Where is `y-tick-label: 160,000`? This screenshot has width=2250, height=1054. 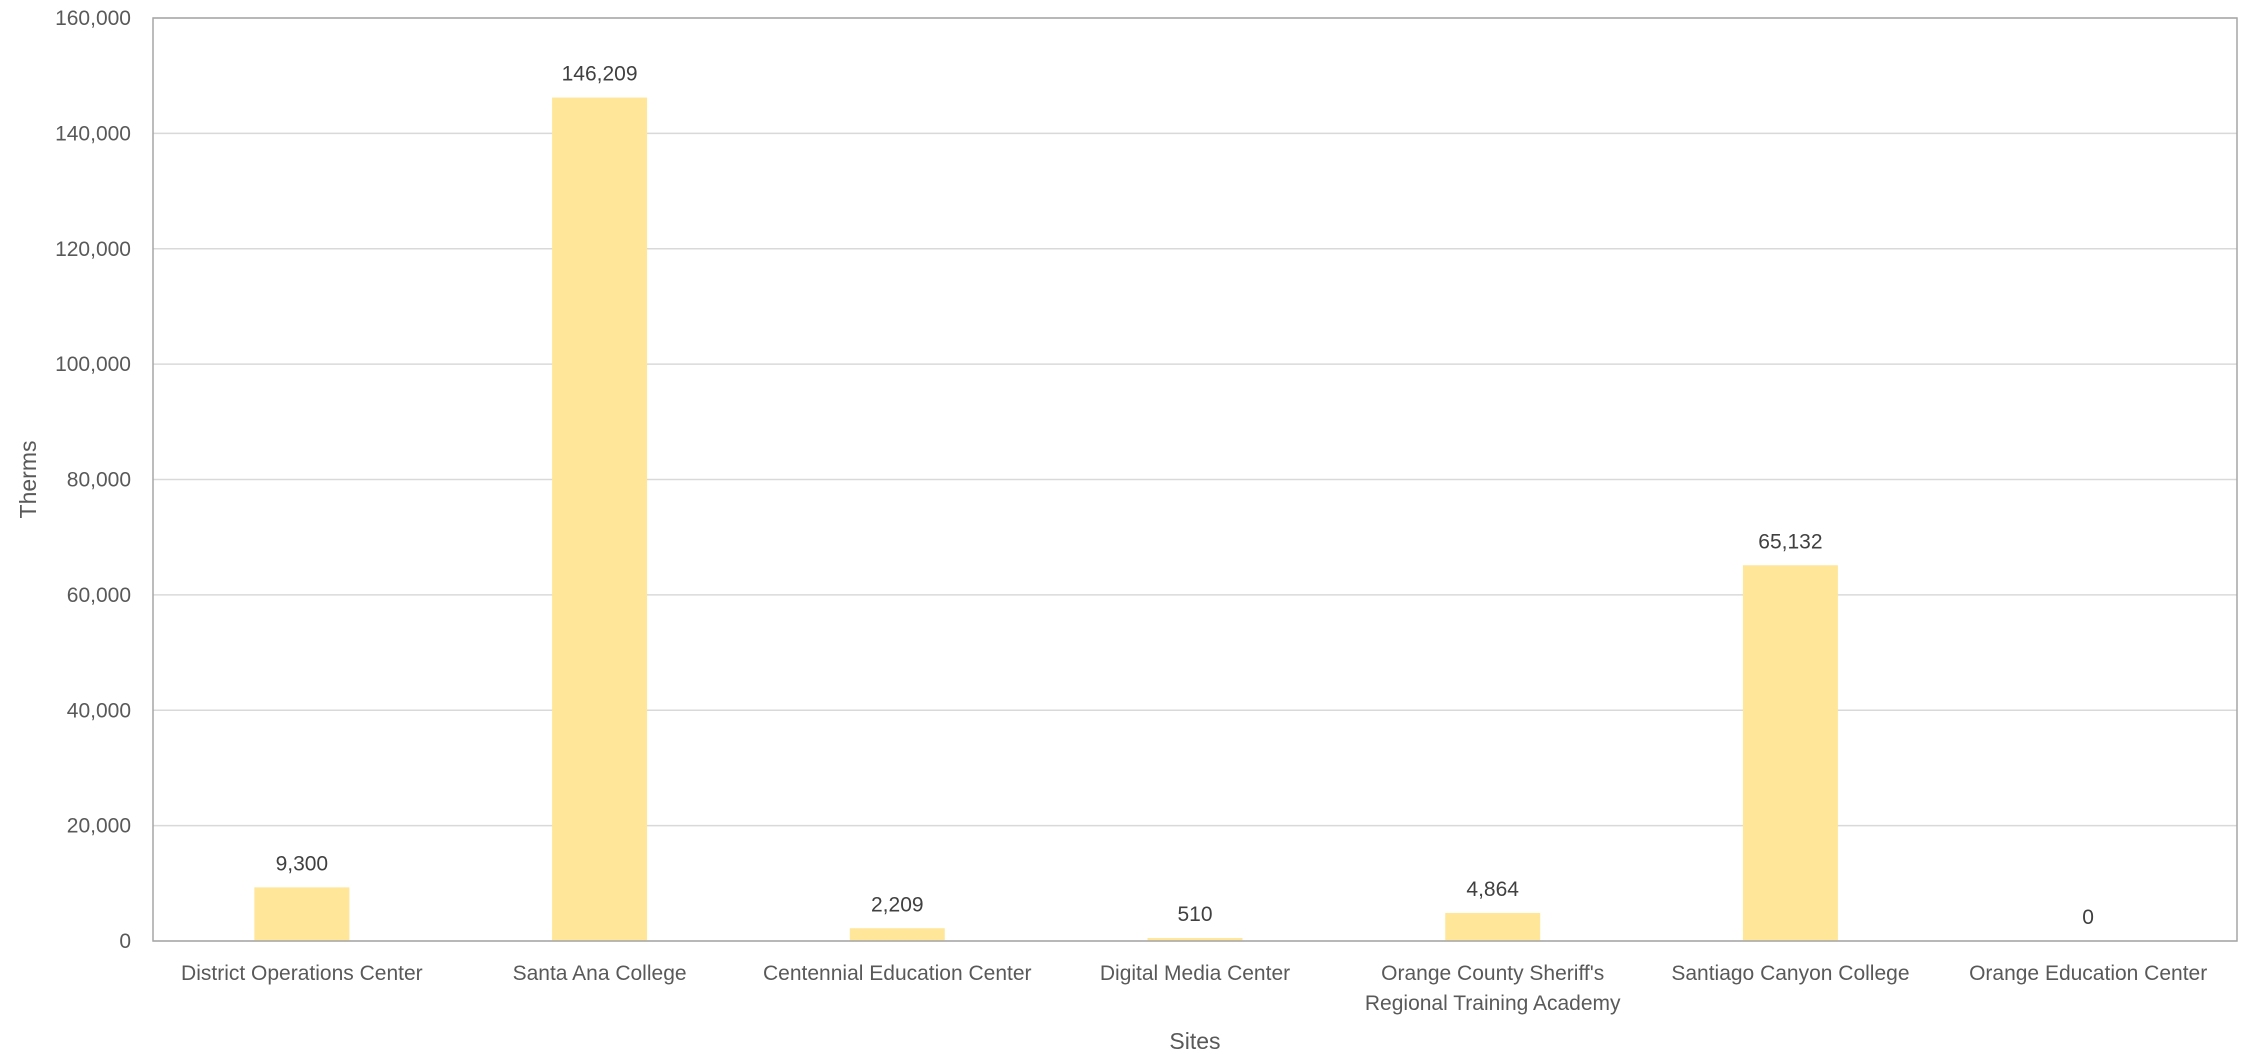
y-tick-label: 160,000 is located at coordinates (93, 18).